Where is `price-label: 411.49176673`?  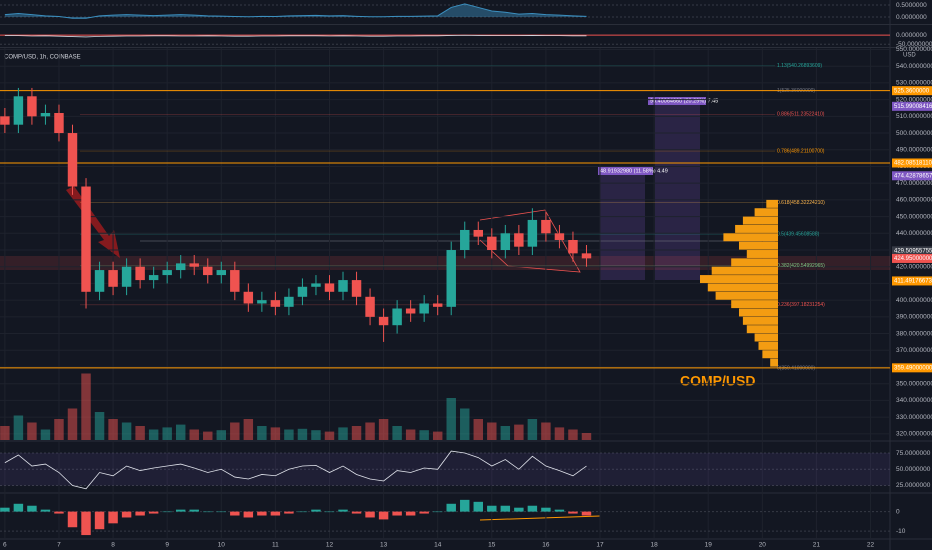
price-label: 411.49176673 is located at coordinates (913, 282).